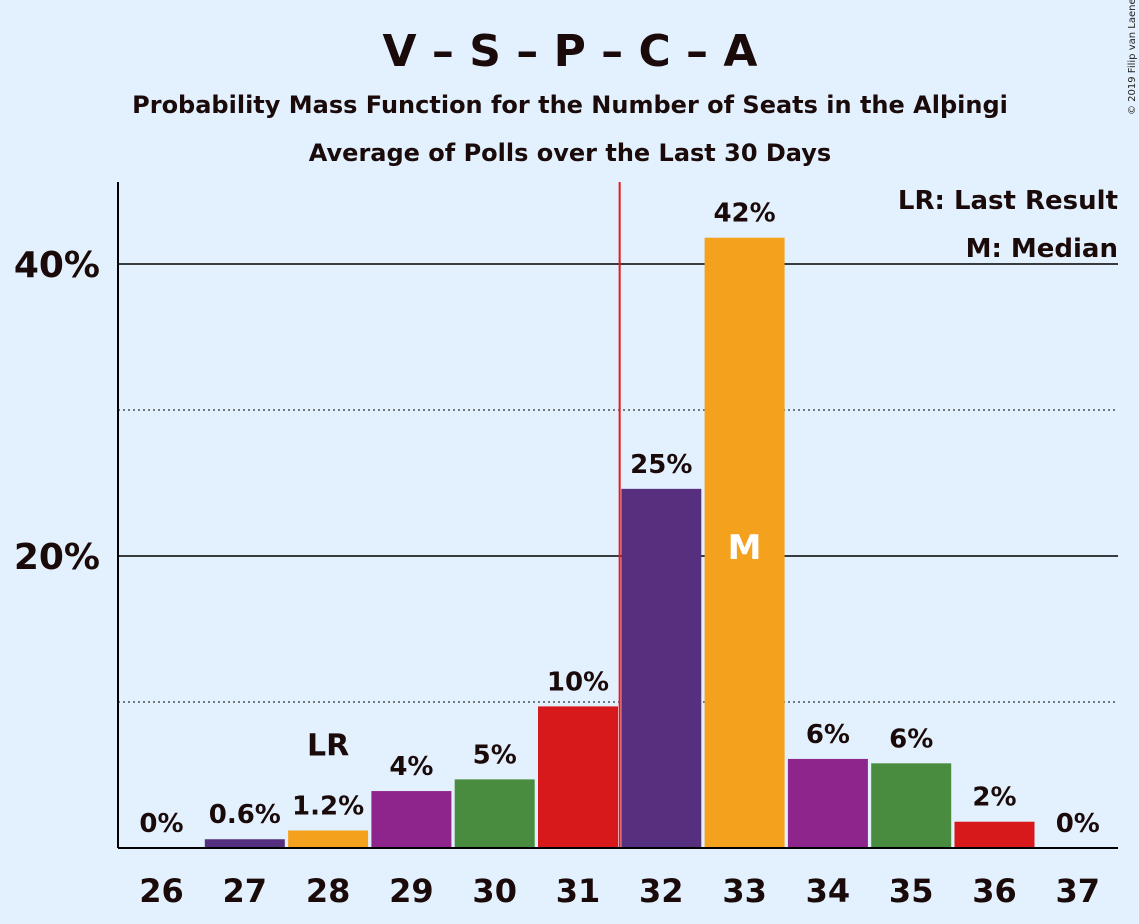 The height and width of the screenshot is (924, 1139). What do you see at coordinates (411, 767) in the screenshot?
I see `data-label: 4%` at bounding box center [411, 767].